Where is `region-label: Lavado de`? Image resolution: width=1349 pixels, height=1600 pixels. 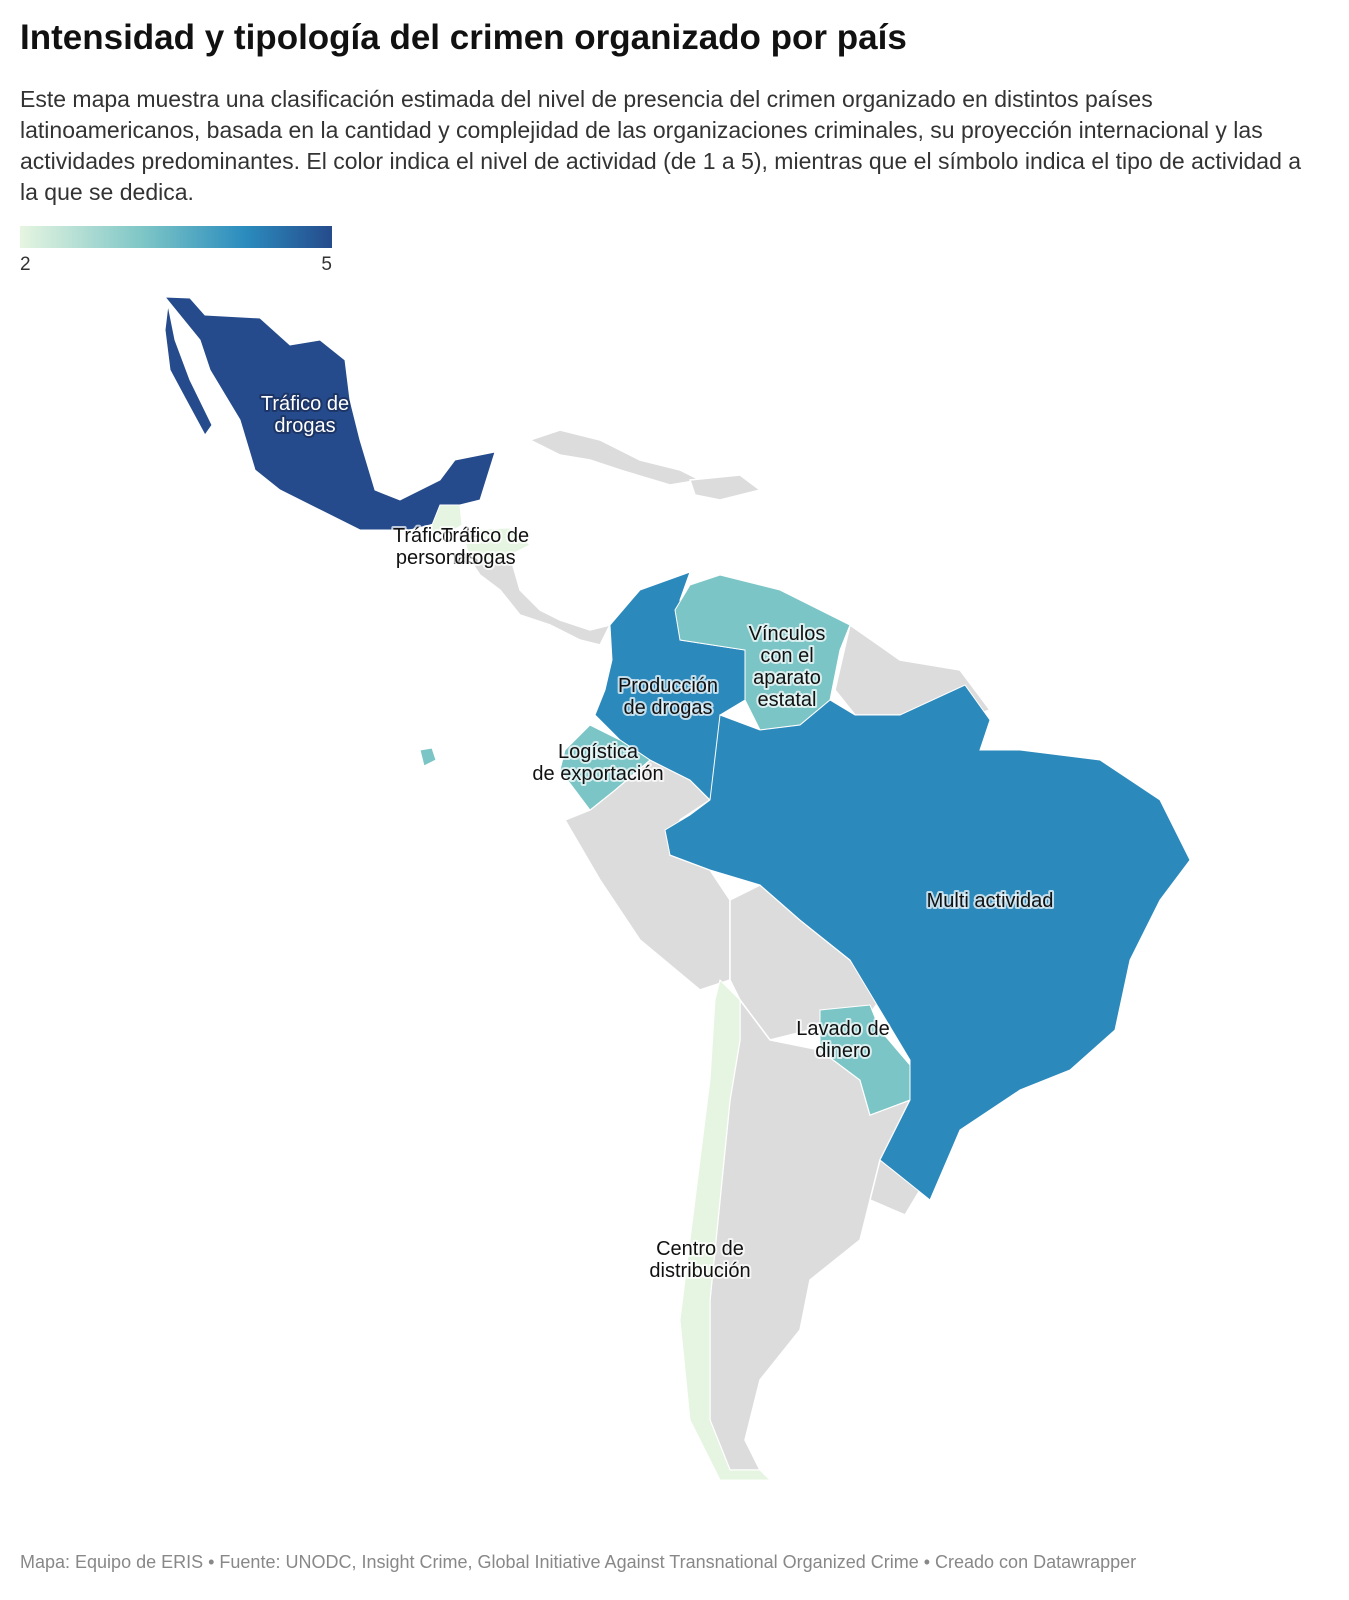
region-label: Lavado de is located at coordinates (842, 1029).